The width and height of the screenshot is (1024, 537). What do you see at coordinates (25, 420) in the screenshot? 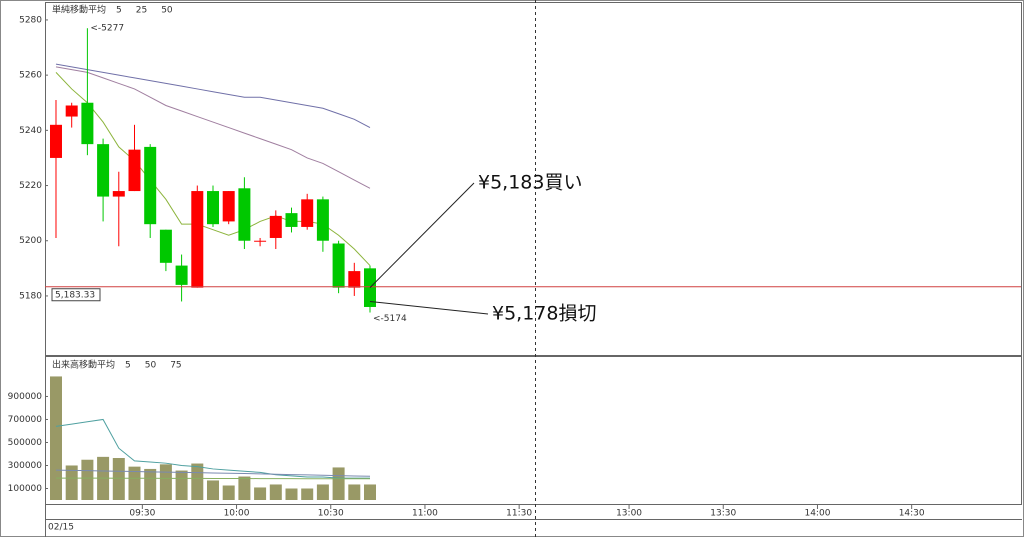
I see `y-tick-label: 700000` at bounding box center [25, 420].